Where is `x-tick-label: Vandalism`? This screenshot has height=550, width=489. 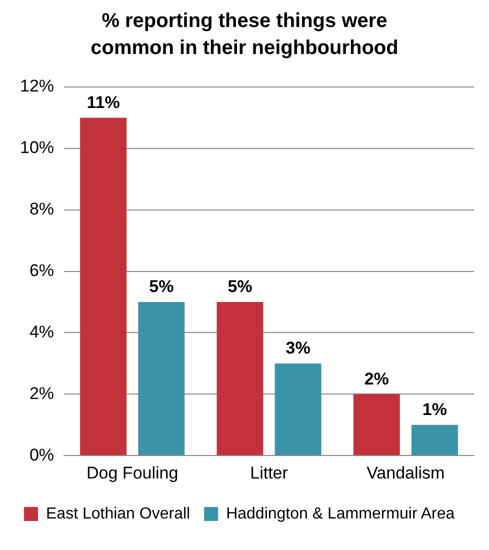
x-tick-label: Vandalism is located at coordinates (405, 472).